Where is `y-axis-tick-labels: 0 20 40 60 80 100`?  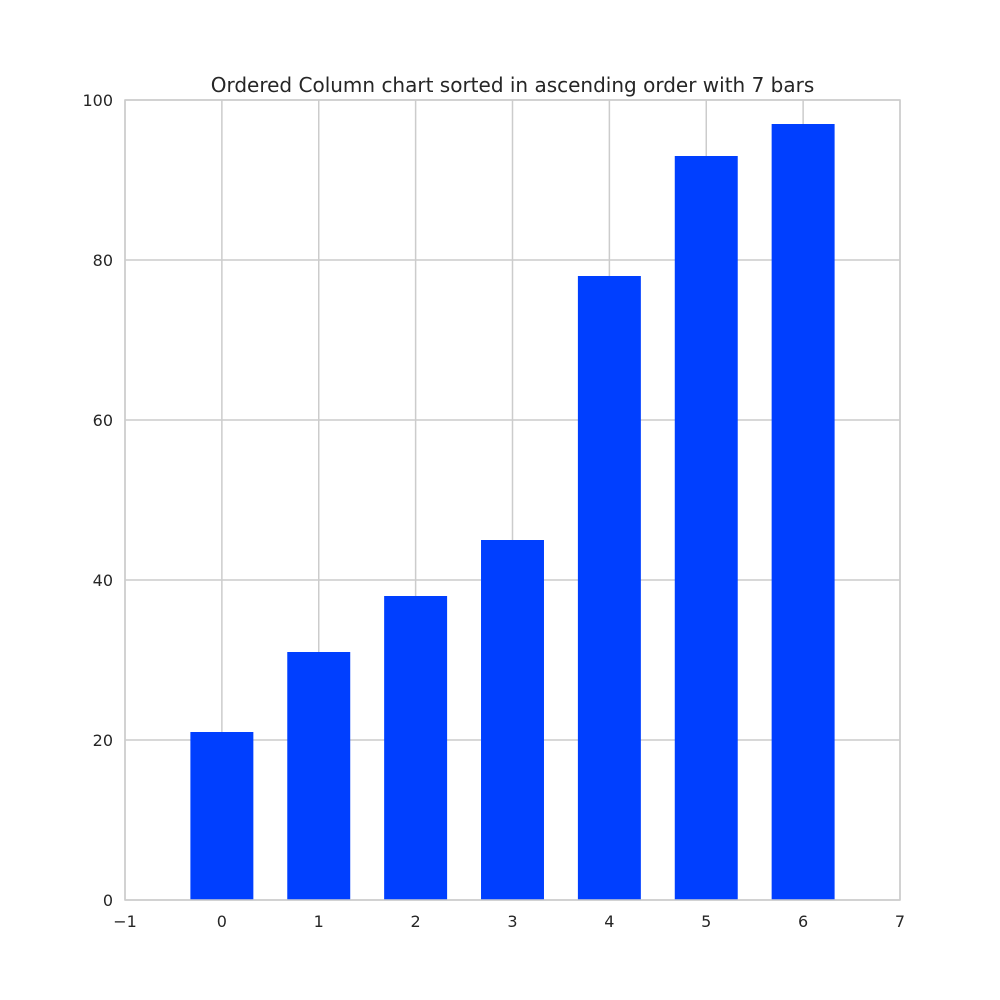
y-axis-tick-labels: 0 20 40 60 80 100 is located at coordinates (97, 500).